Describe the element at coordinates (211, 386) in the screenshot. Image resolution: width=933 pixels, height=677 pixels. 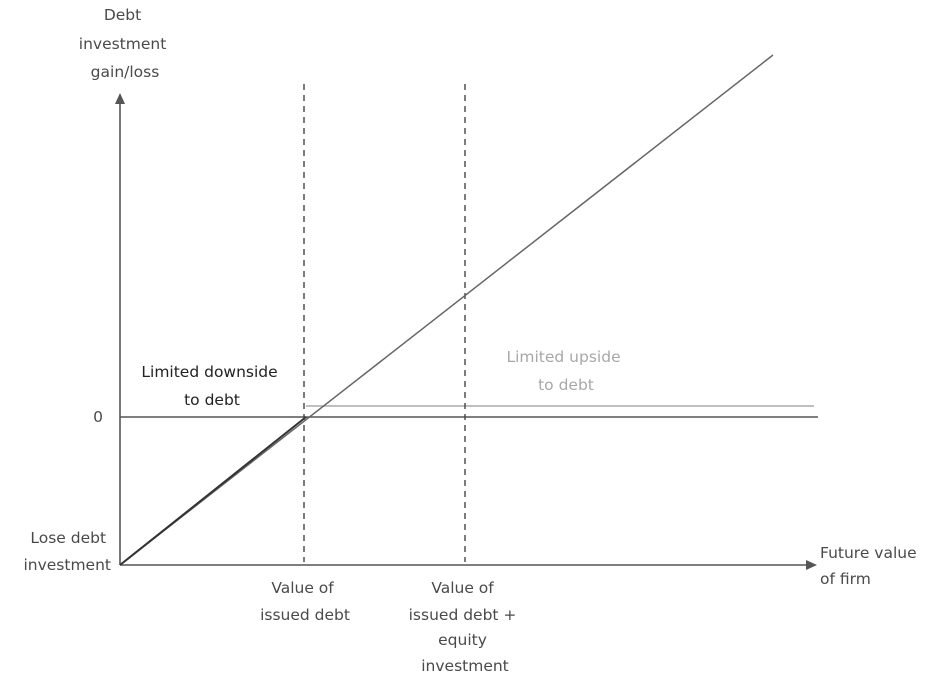
I see `limited-downside-annotation: Limited downside to debt` at that location.